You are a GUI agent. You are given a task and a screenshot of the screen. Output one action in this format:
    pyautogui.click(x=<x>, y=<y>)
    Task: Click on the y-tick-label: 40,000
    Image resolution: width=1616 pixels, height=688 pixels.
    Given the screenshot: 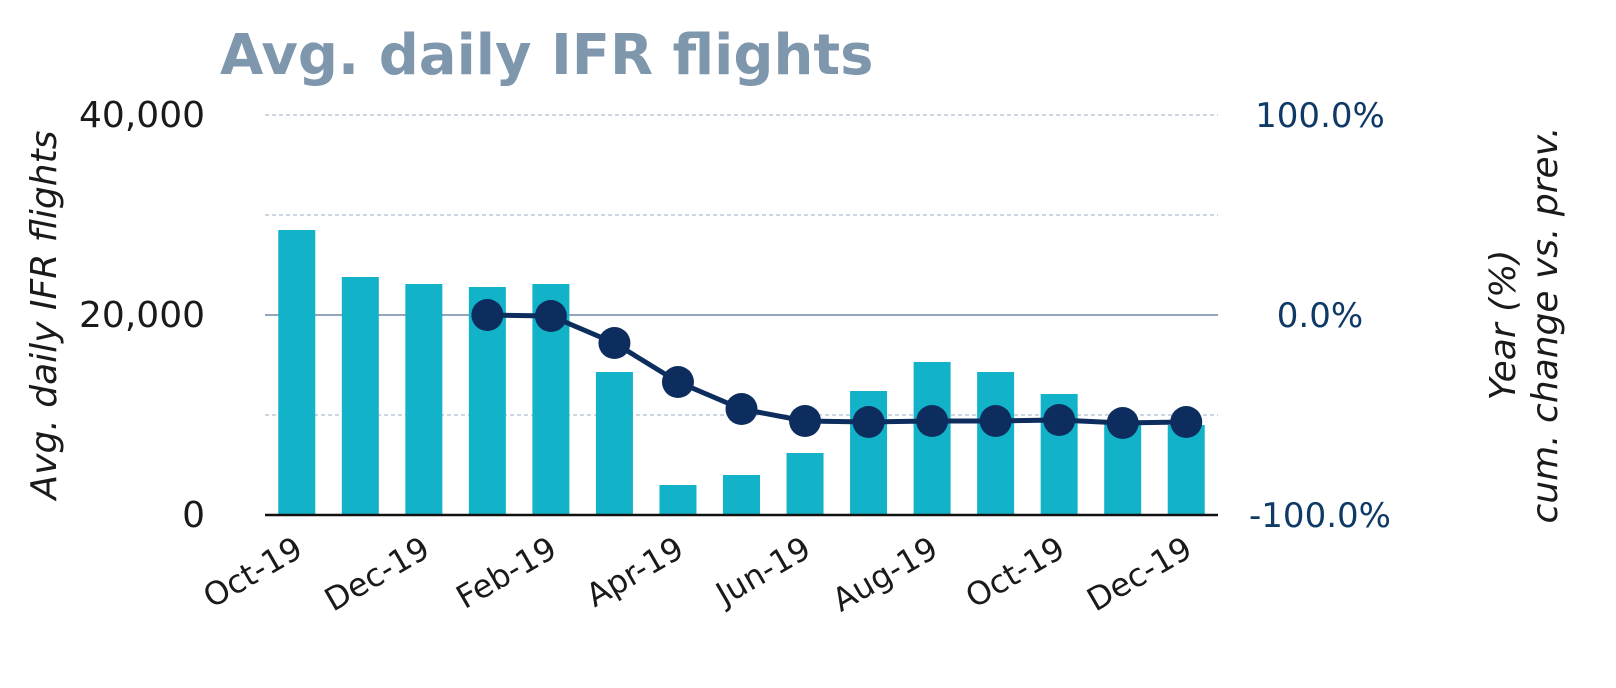 What is the action you would take?
    pyautogui.click(x=142, y=115)
    